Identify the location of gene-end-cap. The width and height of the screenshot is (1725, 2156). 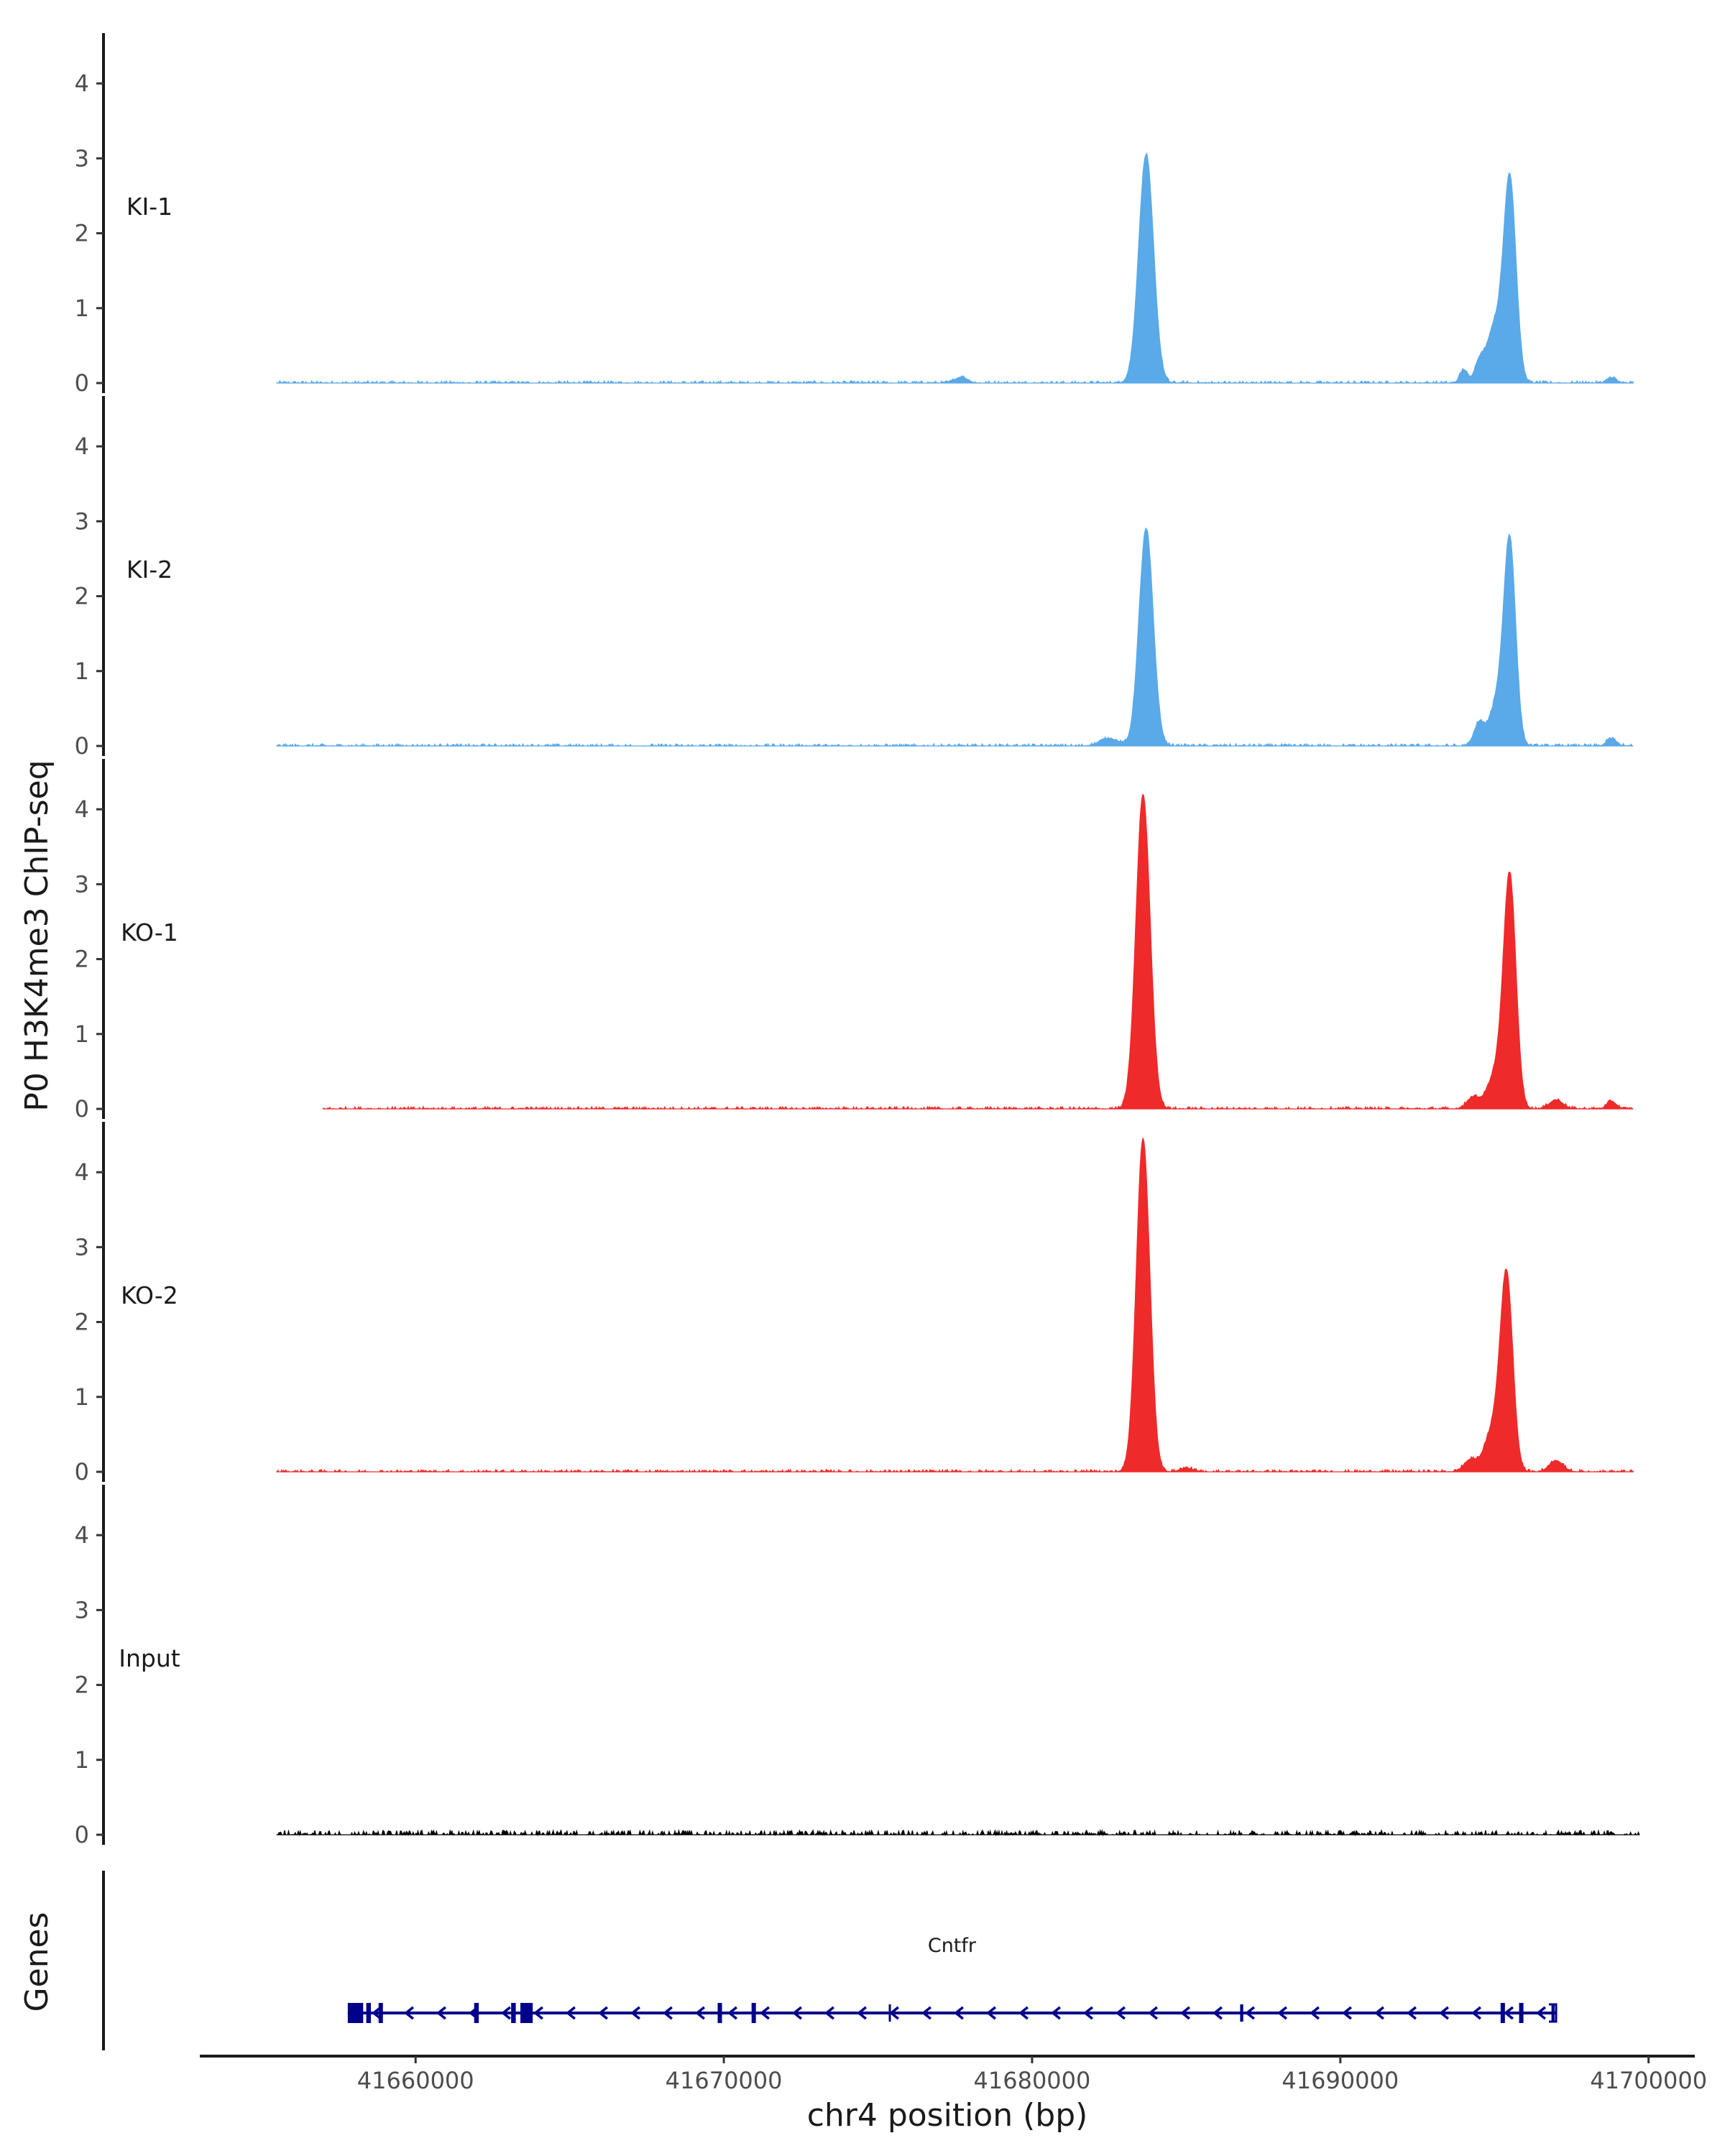
(1553, 2013).